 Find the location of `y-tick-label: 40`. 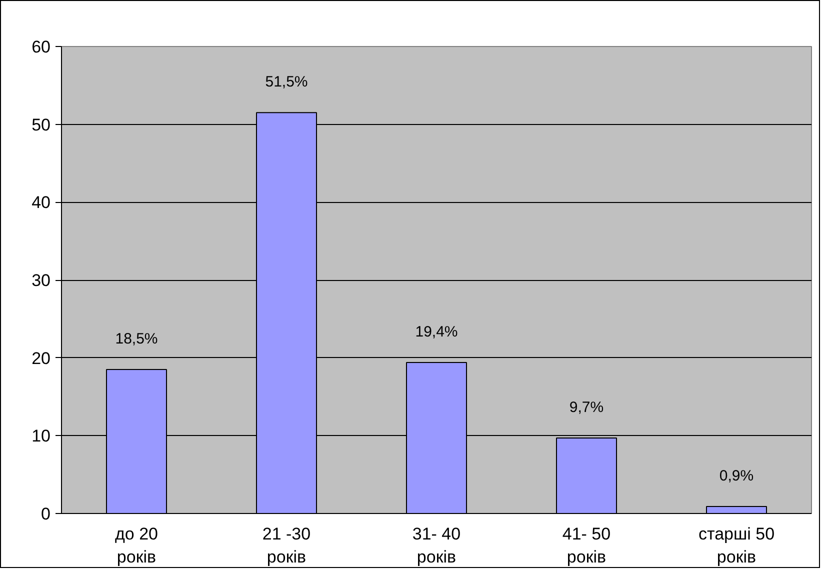

y-tick-label: 40 is located at coordinates (41, 202).